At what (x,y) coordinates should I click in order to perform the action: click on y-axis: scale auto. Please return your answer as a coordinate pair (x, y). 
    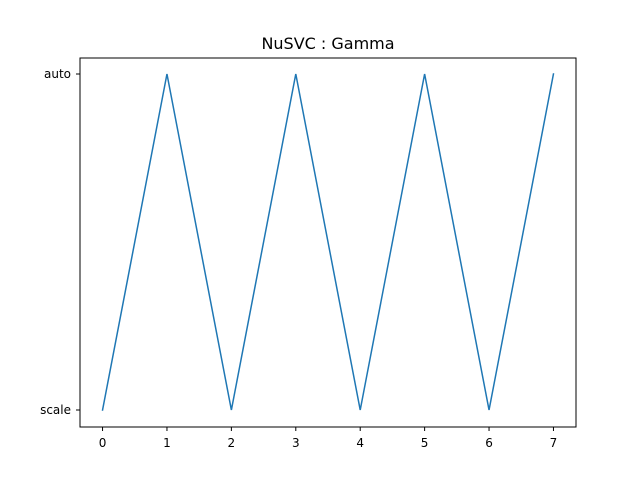
    Looking at the image, I should click on (60, 242).